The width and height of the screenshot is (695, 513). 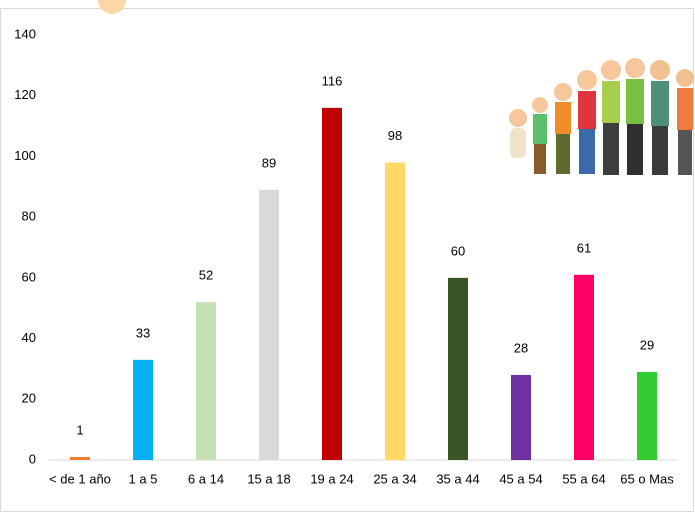 I want to click on x-tick-label: 25 a 34, so click(x=394, y=478).